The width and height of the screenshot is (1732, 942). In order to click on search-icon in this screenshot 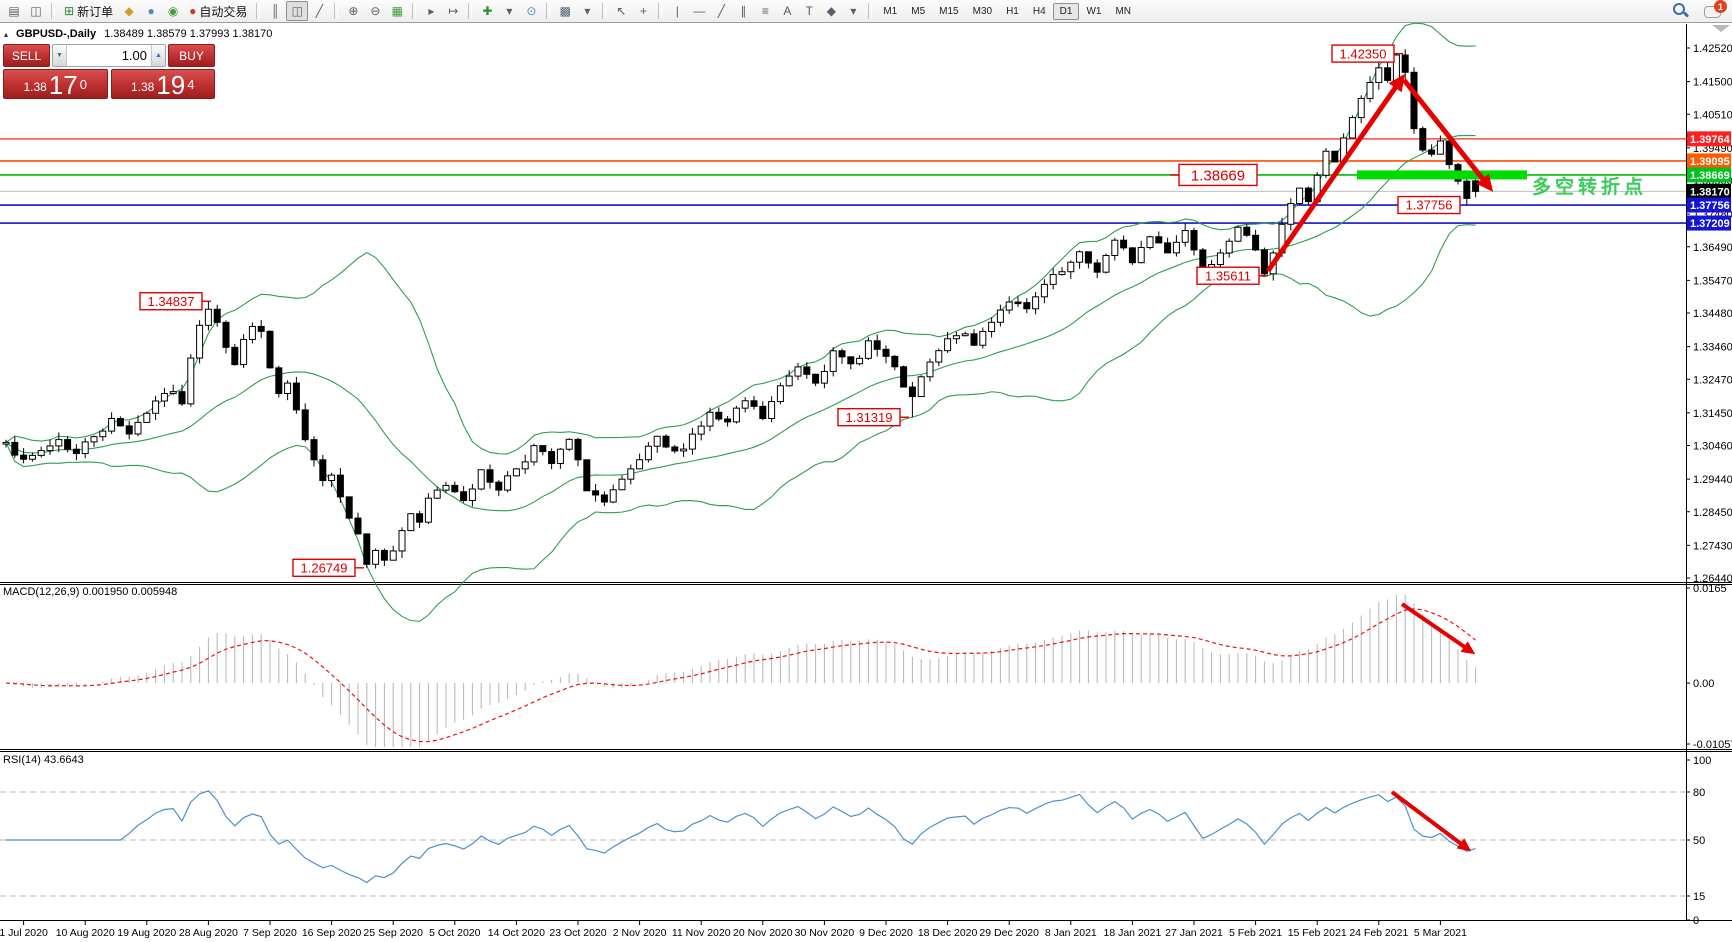, I will do `click(1681, 10)`.